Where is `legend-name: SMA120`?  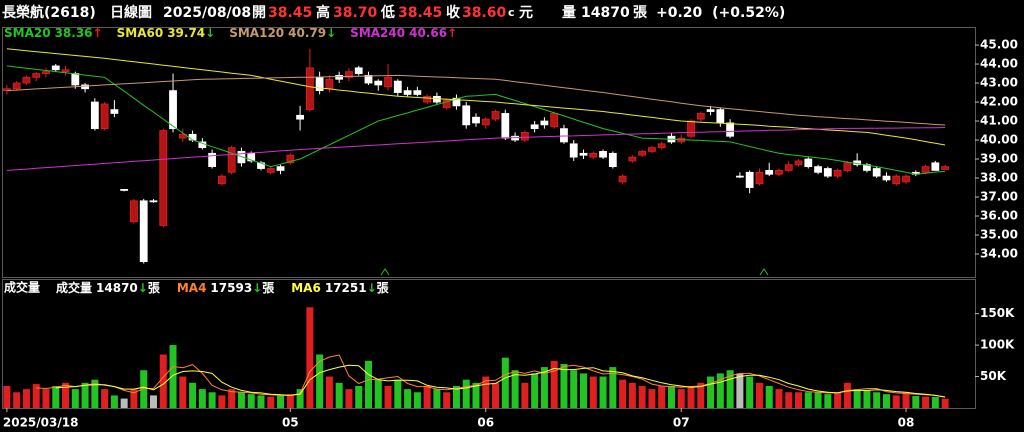 legend-name: SMA120 is located at coordinates (256, 33).